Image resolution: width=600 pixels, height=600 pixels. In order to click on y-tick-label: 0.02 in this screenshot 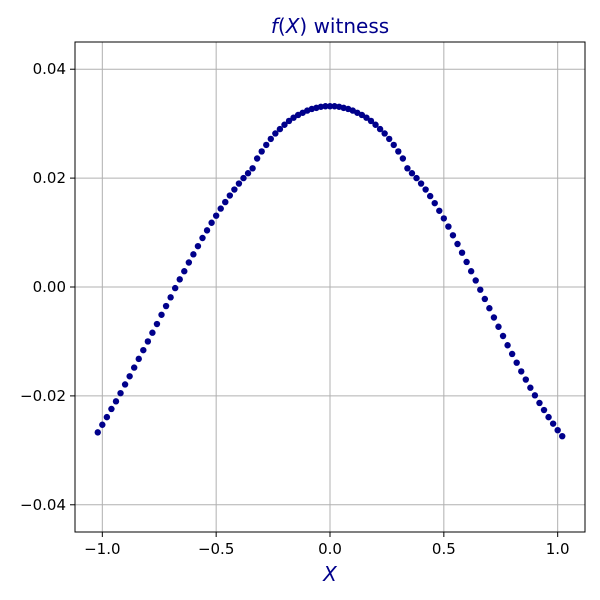, I will do `click(49, 178)`.